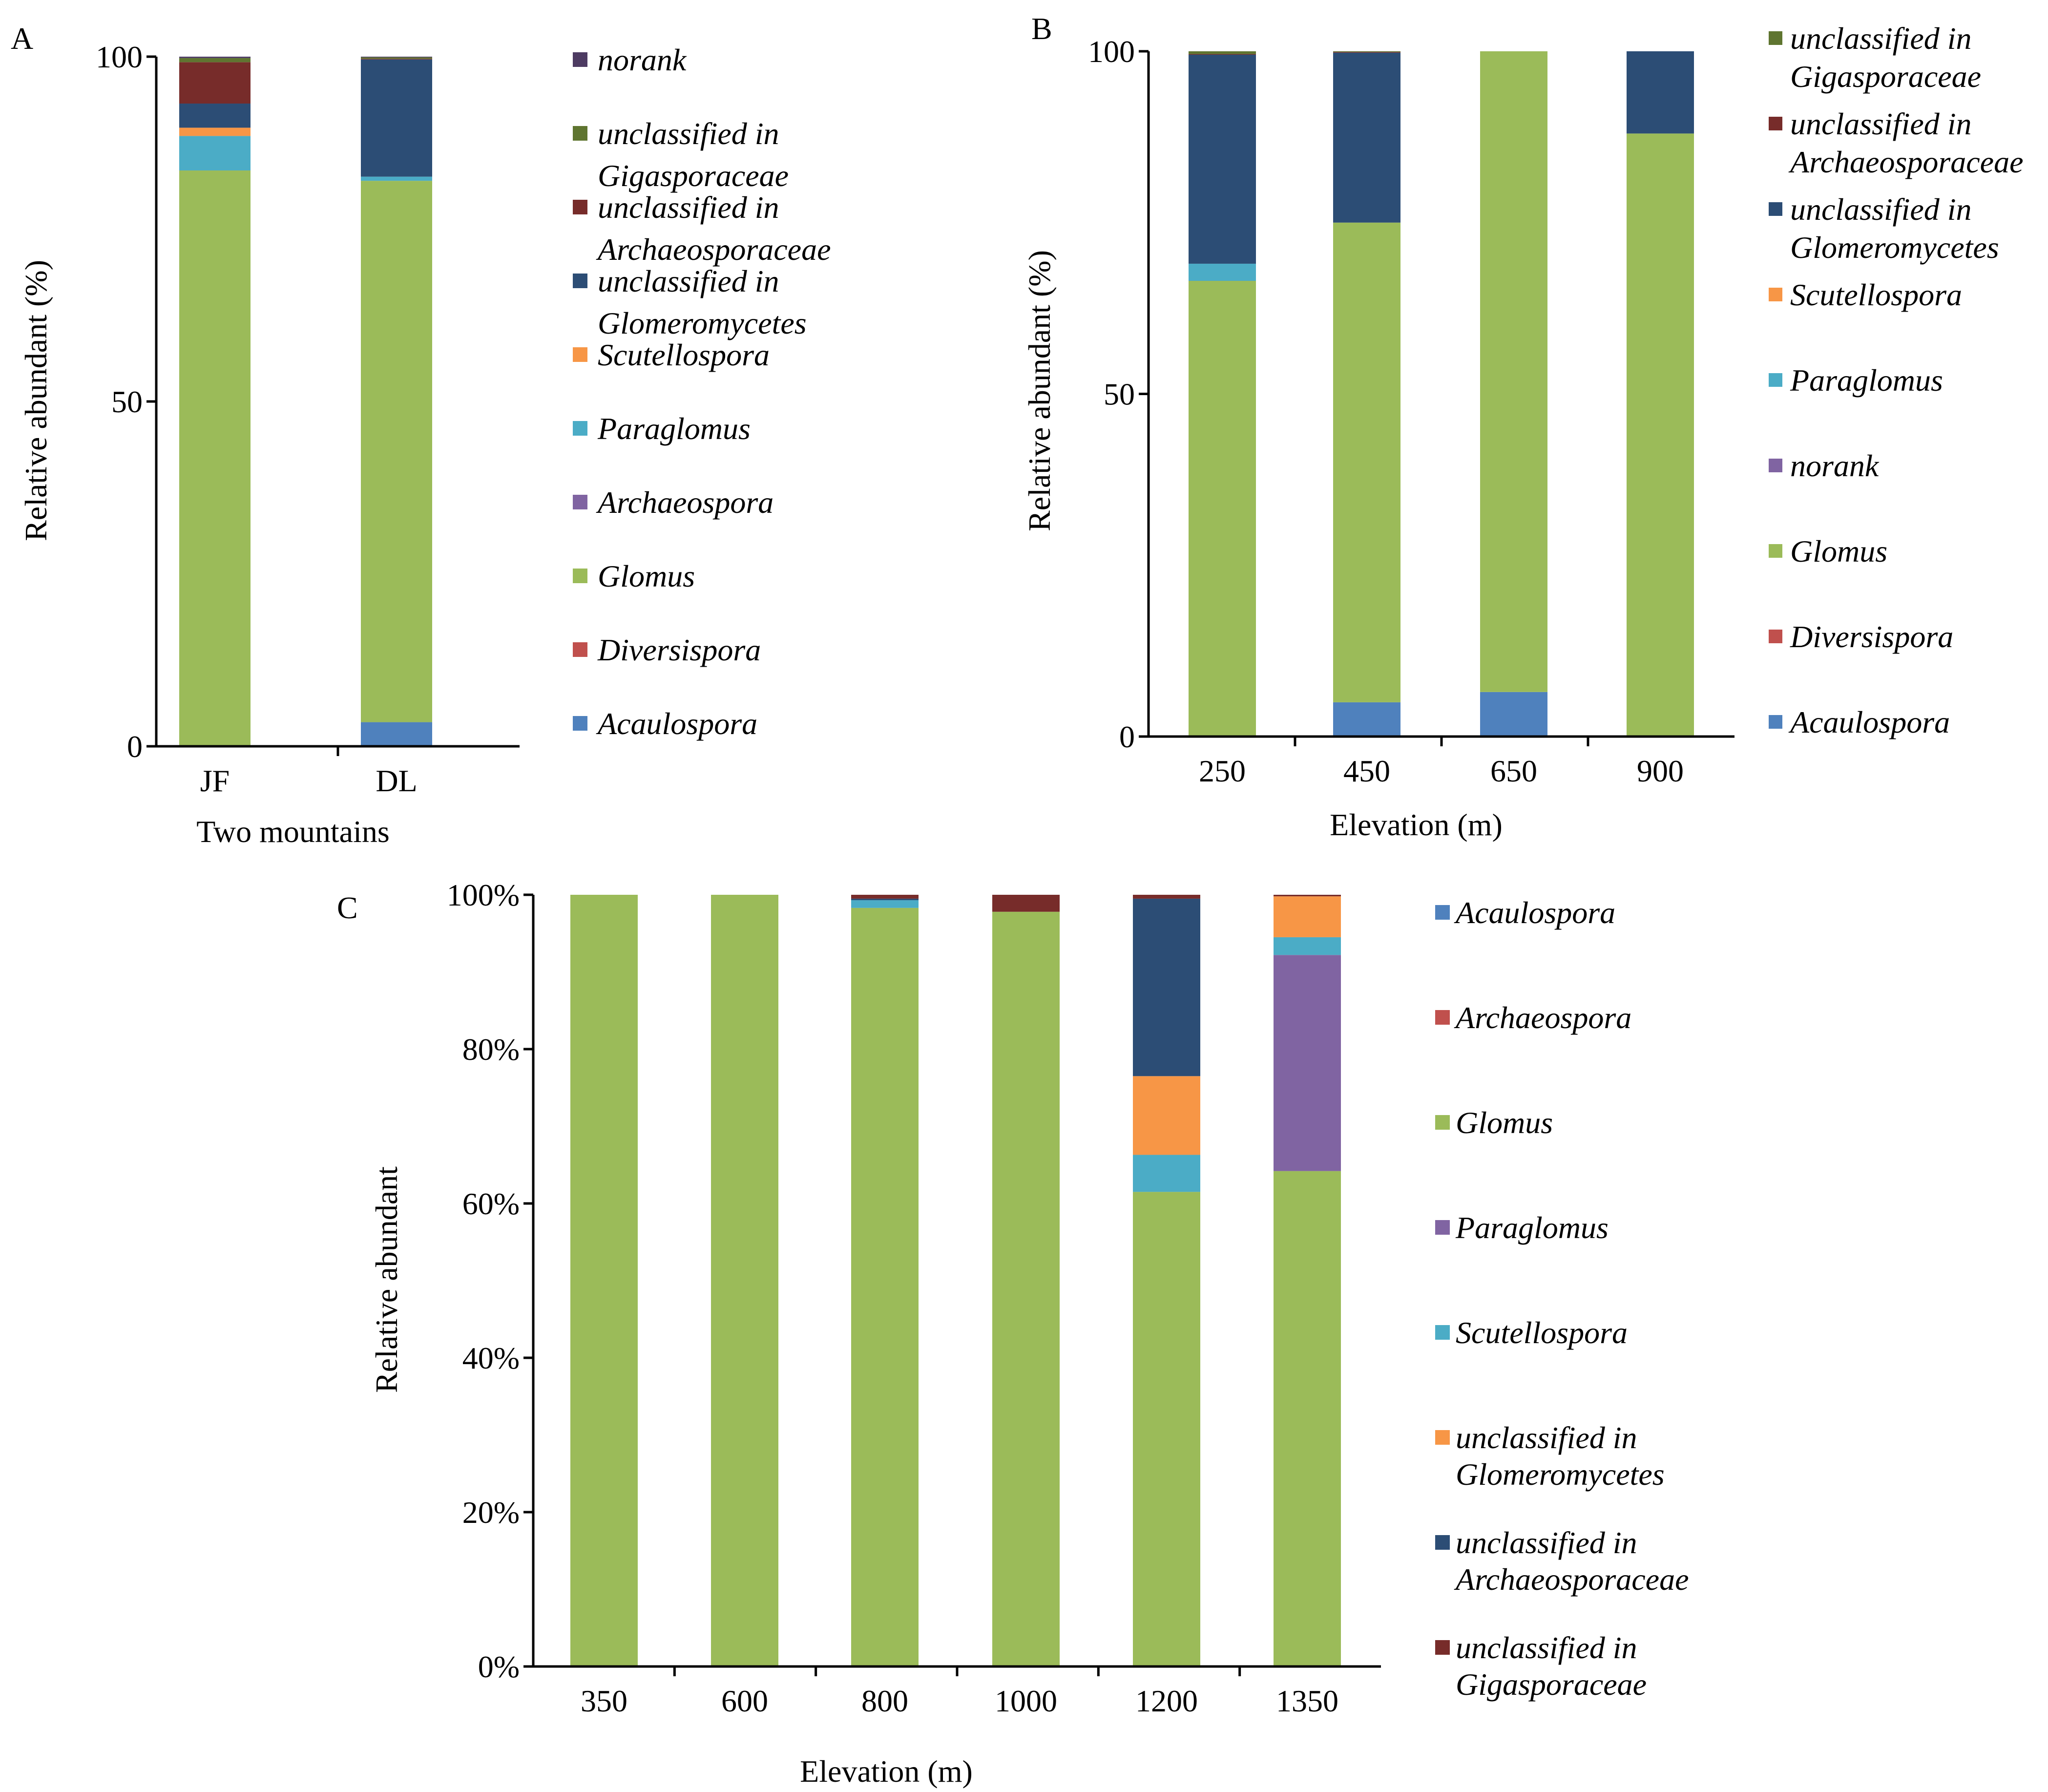 This screenshot has height=1792, width=2048. I want to click on panel-b-legend-label: Archaeosporaceae, so click(1905, 162).